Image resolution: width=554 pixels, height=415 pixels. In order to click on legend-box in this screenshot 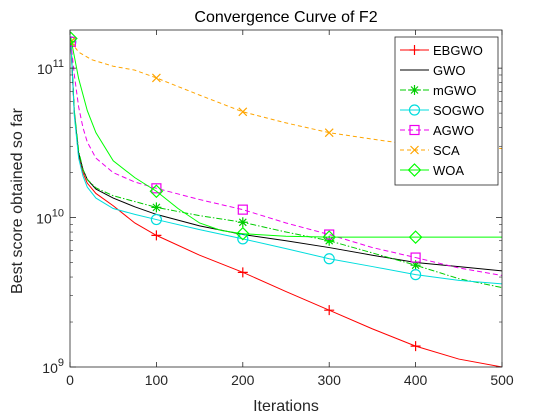, I will do `click(446, 111)`.